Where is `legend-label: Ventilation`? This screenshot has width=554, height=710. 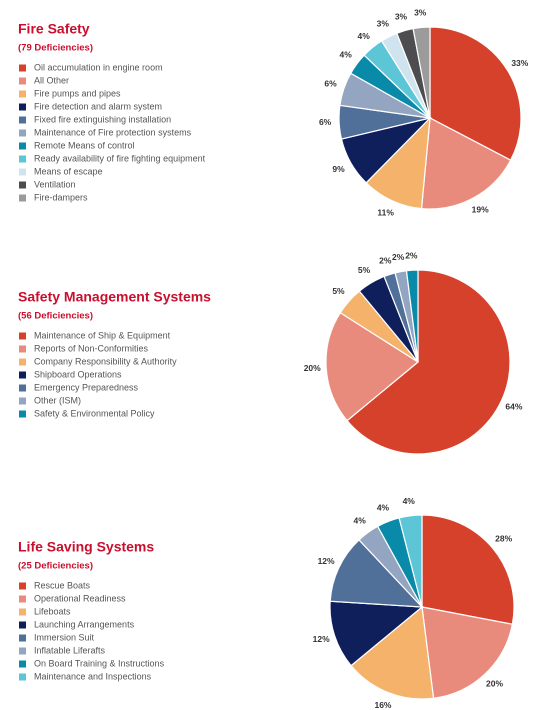
legend-label: Ventilation is located at coordinates (55, 184).